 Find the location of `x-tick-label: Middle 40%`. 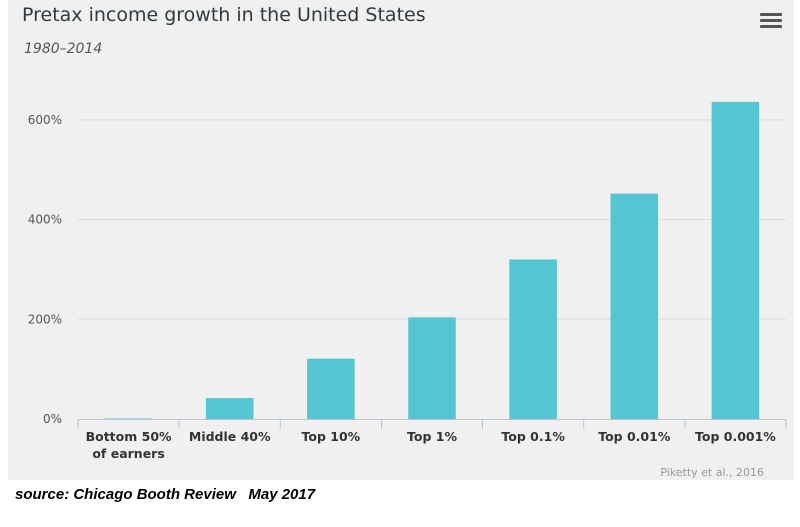

x-tick-label: Middle 40% is located at coordinates (230, 436).